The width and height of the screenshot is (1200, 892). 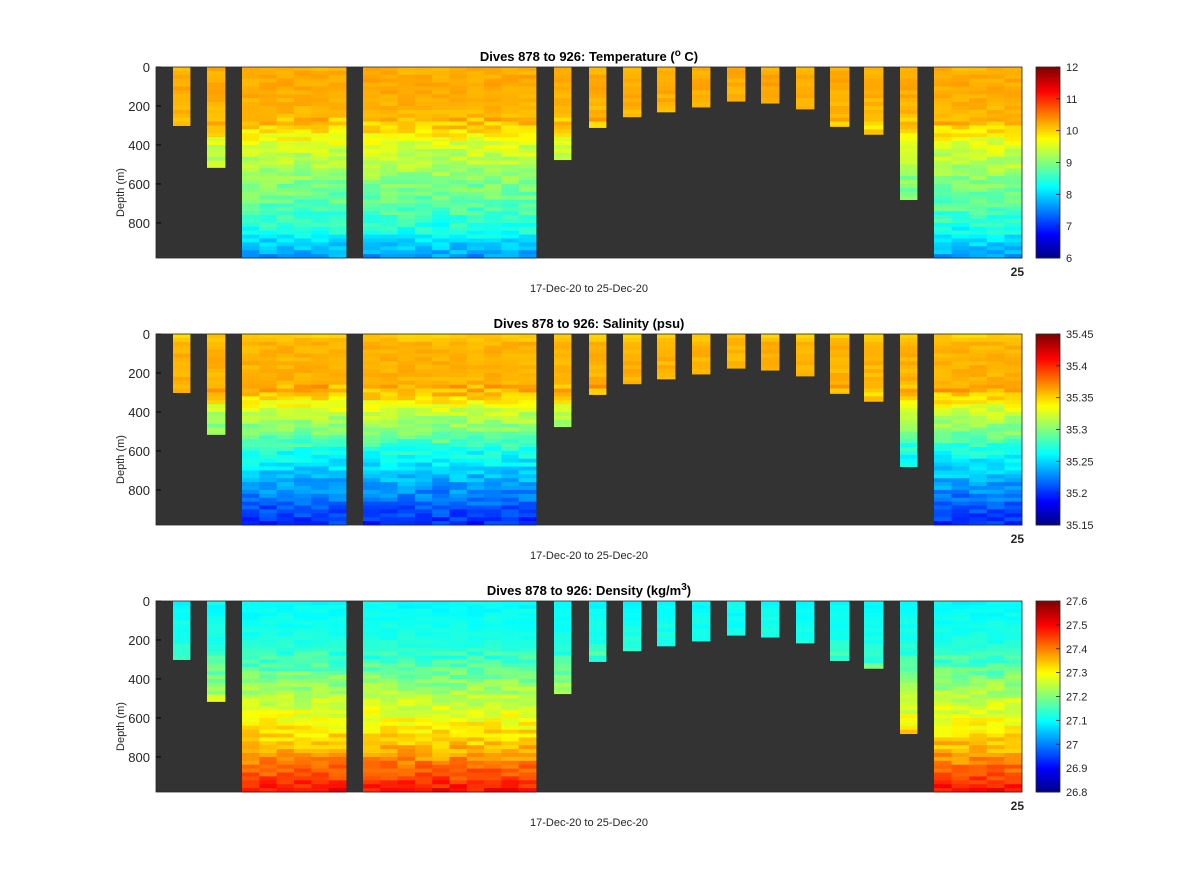 I want to click on x-corner-tick-label: 25, so click(x=1018, y=806).